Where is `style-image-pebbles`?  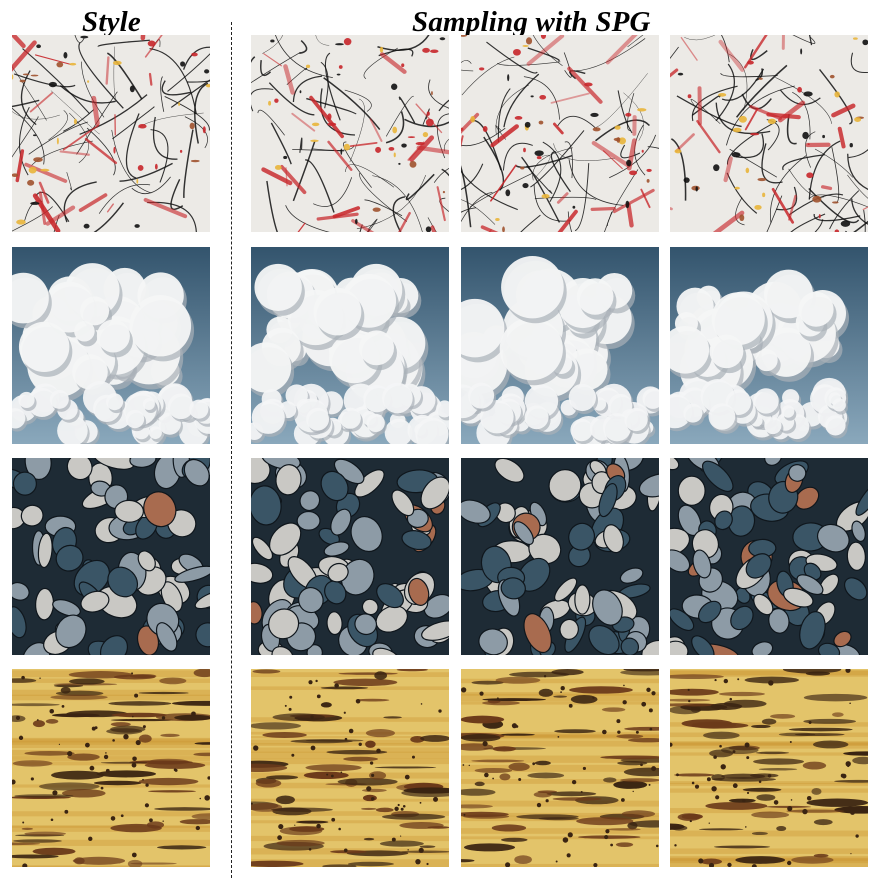 style-image-pebbles is located at coordinates (111, 556).